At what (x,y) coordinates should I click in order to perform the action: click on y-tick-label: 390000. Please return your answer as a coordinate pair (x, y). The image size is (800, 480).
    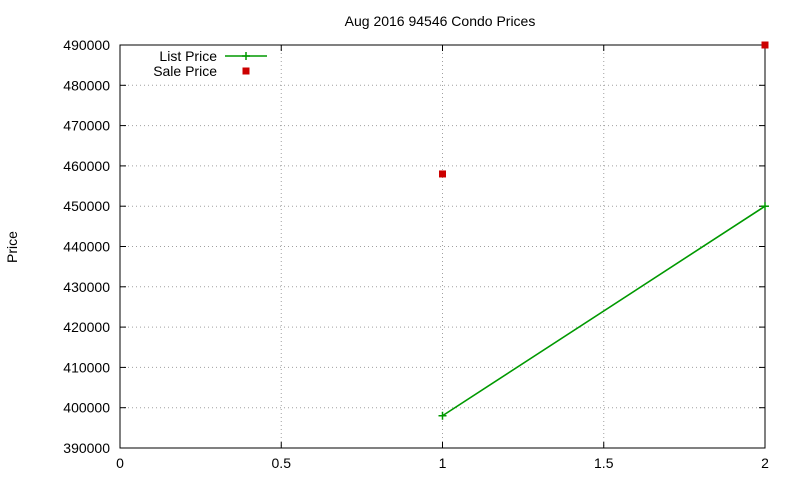
    Looking at the image, I should click on (86, 448).